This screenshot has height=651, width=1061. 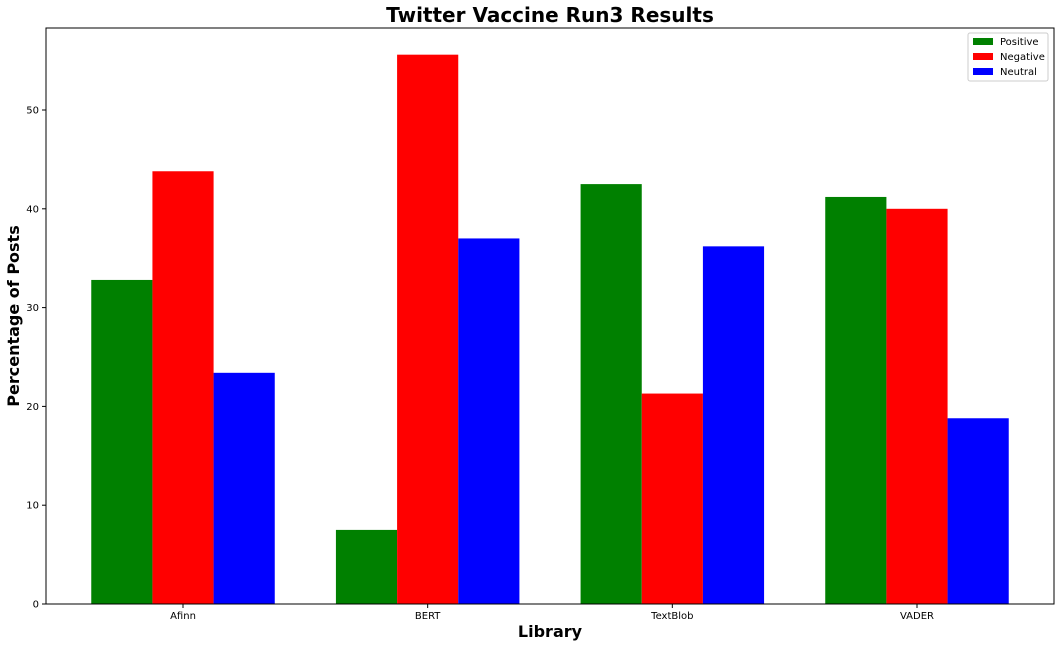 What do you see at coordinates (671, 616) in the screenshot?
I see `x-tick-label: TextBlob` at bounding box center [671, 616].